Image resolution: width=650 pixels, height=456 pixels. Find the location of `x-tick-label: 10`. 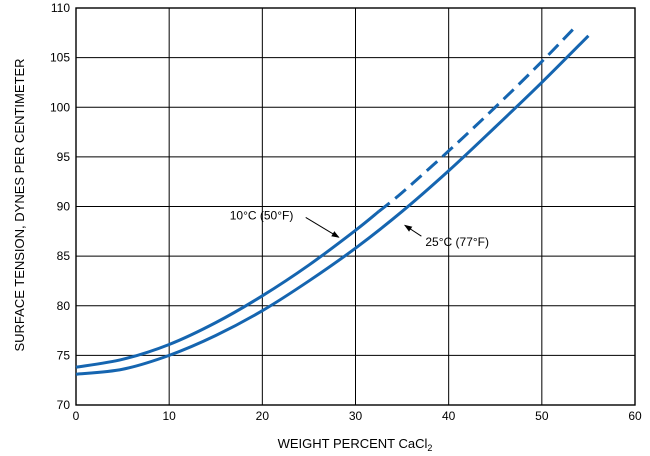

x-tick-label: 10 is located at coordinates (169, 416).